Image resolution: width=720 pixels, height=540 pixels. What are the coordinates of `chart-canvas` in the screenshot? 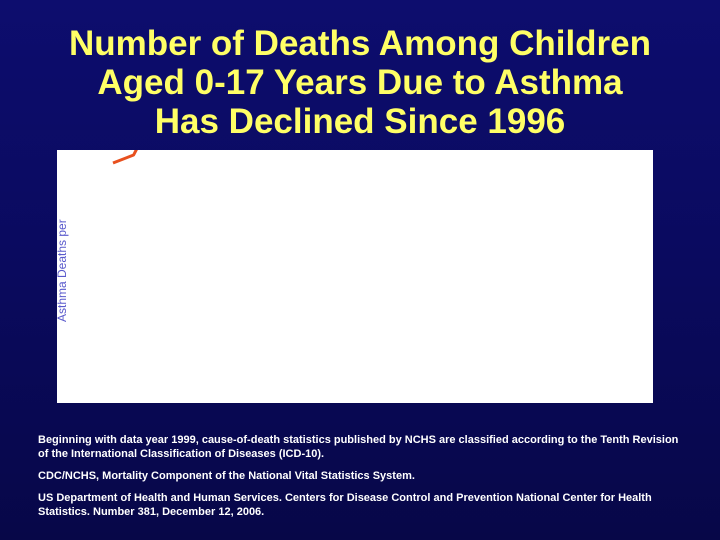 It's located at (125, 157).